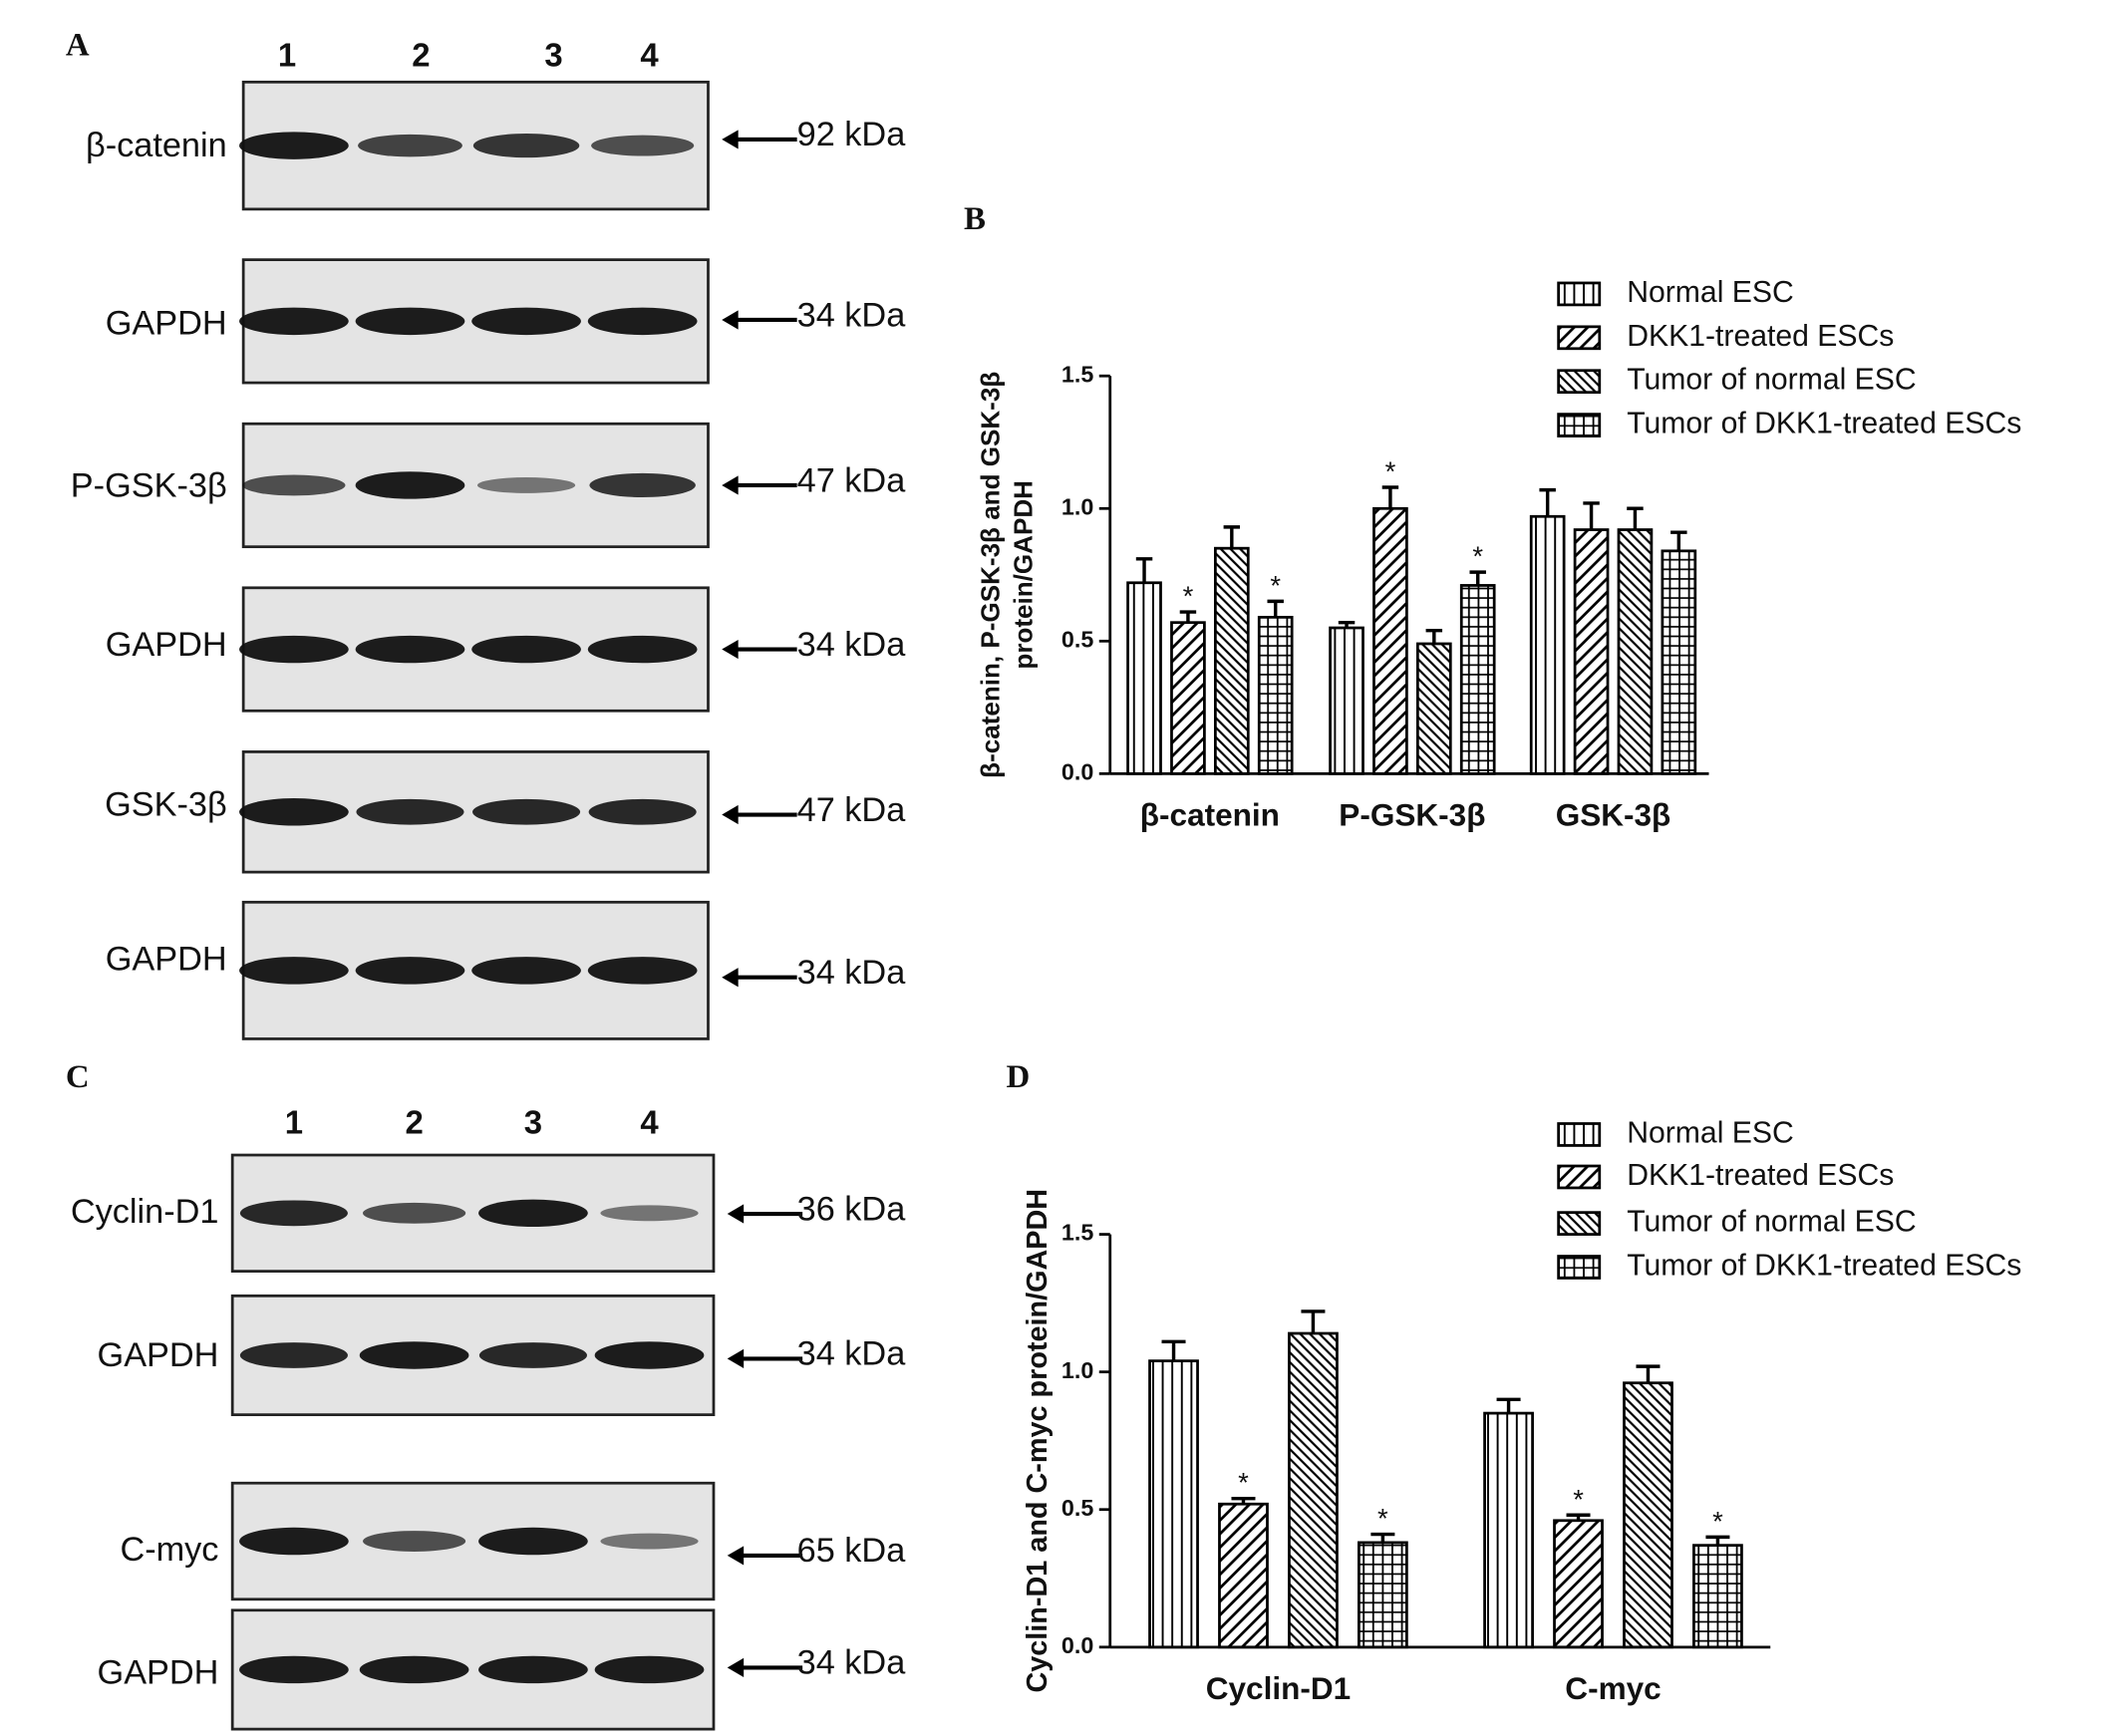 This screenshot has height=1736, width=2119. I want to click on x-tick-label: C-myc, so click(1613, 1688).